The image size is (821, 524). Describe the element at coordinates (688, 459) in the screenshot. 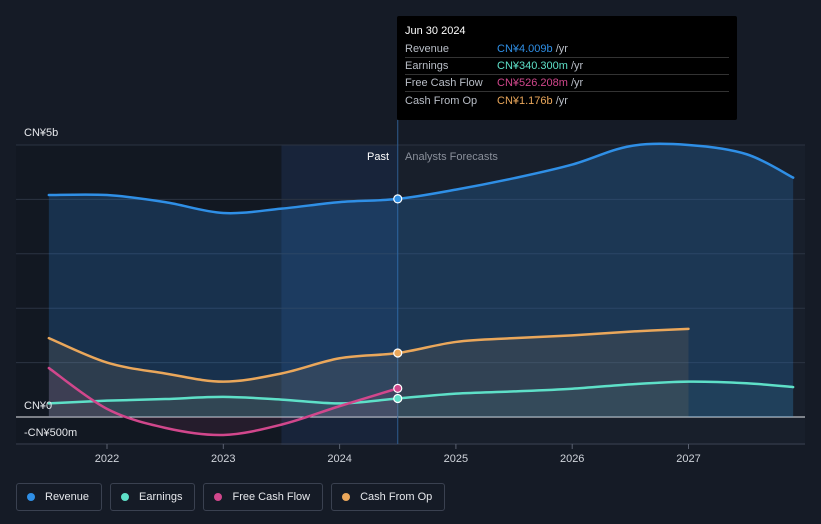

I see `x-tick-label: 2027` at that location.